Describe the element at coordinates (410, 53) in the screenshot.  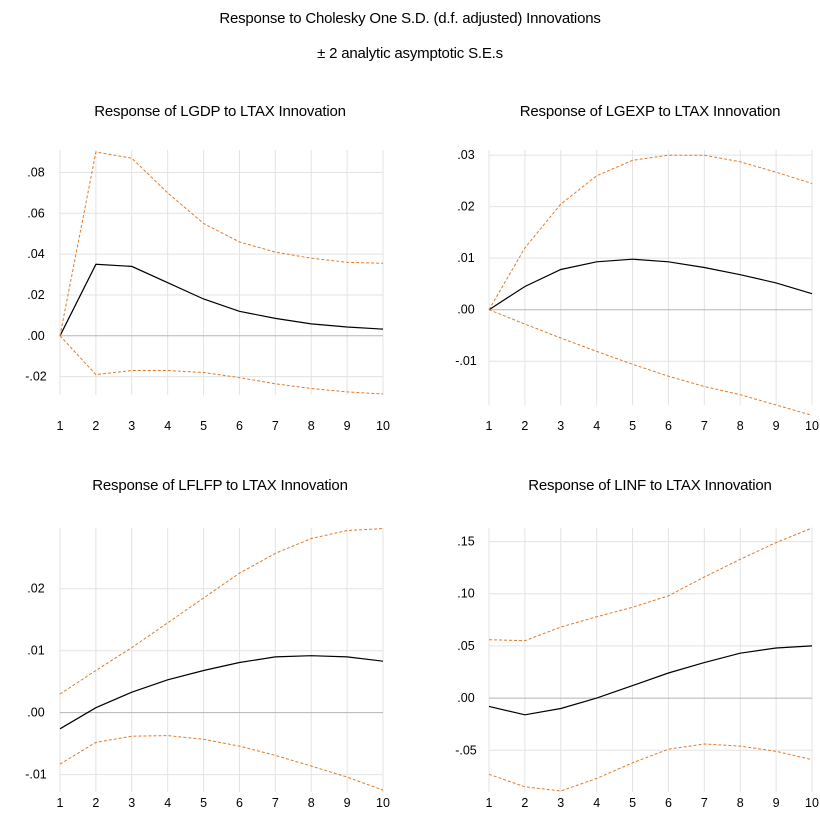
I see `figure-subtitle: ± 2 analytic asymptotic S.E.s` at that location.